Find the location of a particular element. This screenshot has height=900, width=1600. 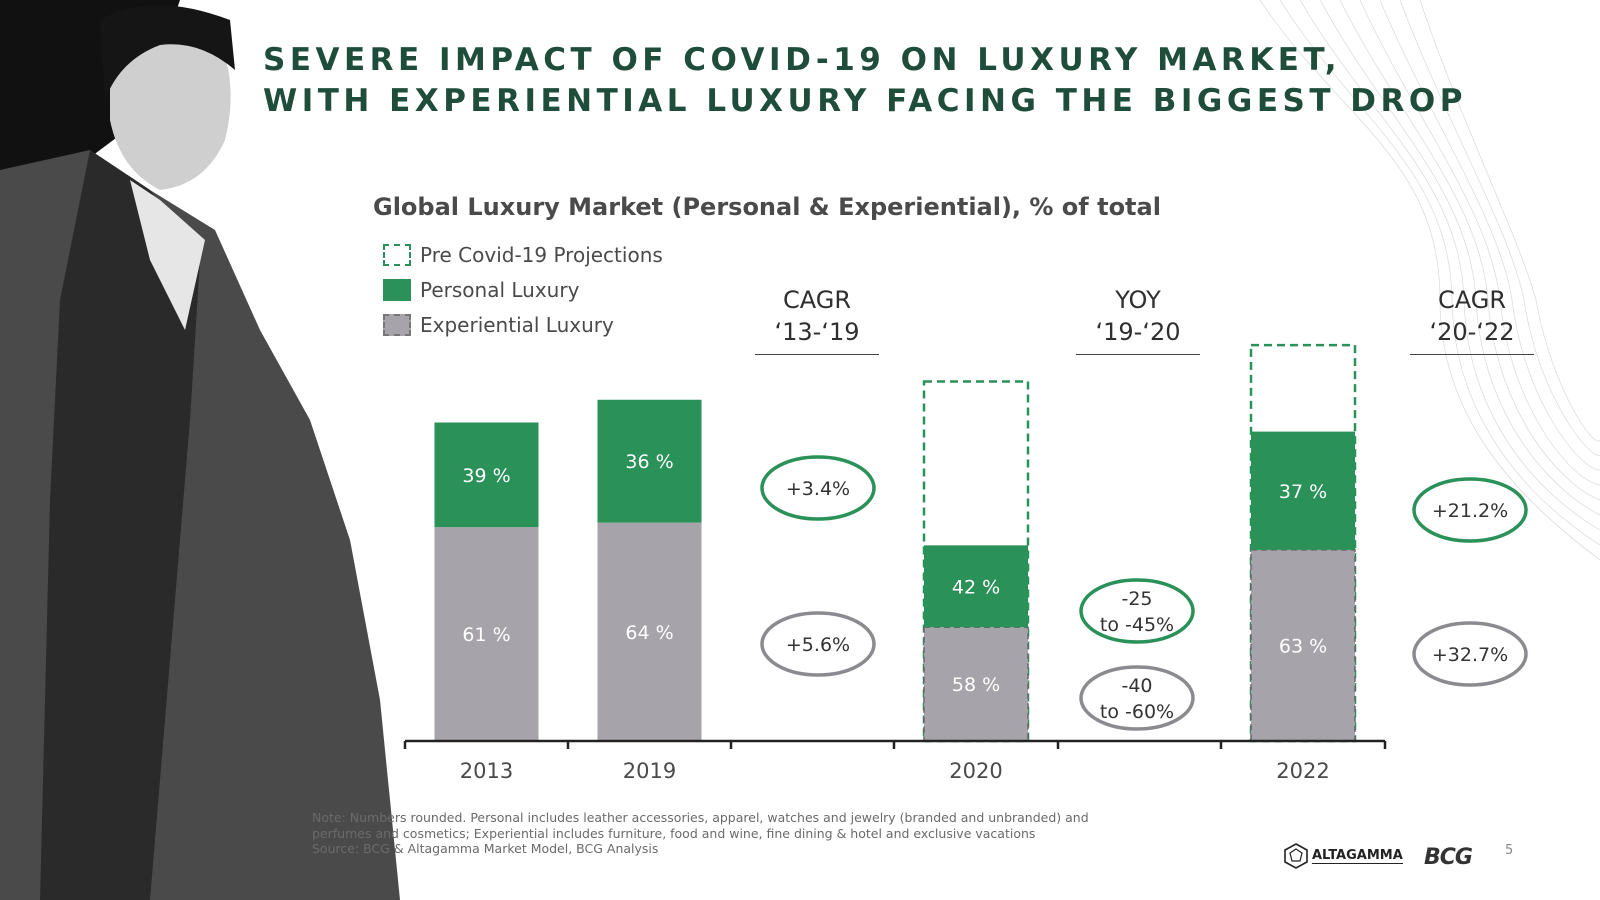

x-tick-label-2019: 2019 is located at coordinates (649, 771).